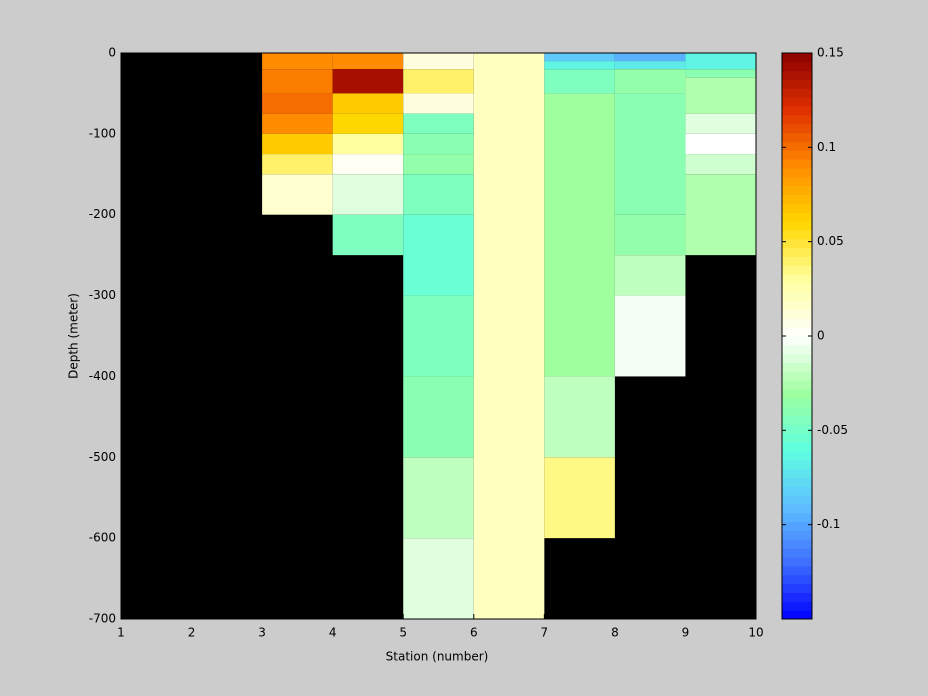  I want to click on x-tick-label: 8, so click(615, 633).